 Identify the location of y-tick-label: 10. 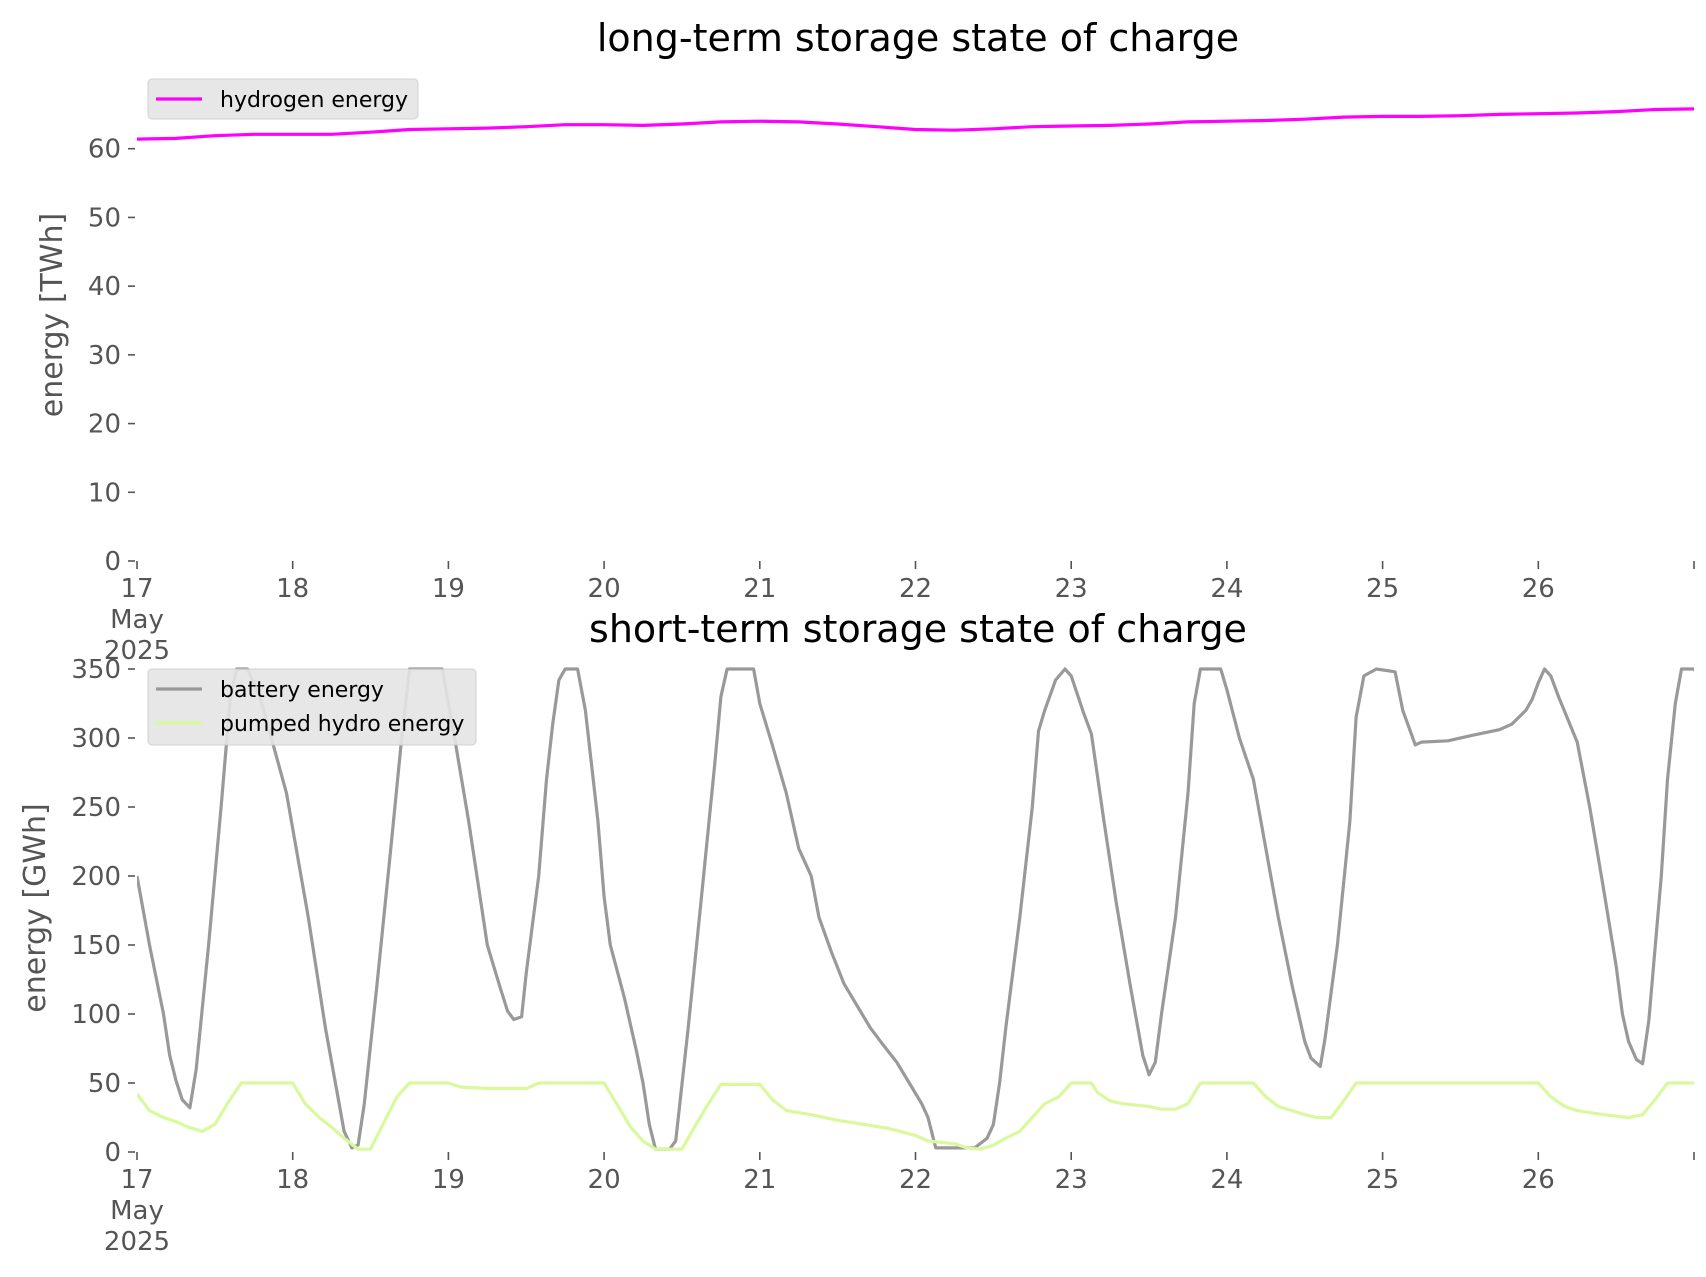
(104, 493).